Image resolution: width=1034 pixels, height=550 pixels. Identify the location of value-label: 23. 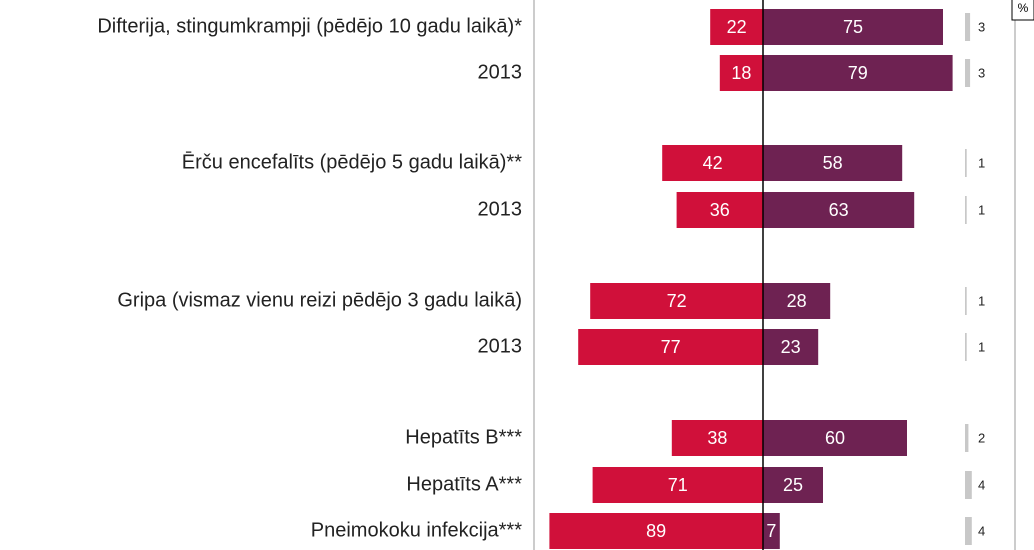
(791, 347).